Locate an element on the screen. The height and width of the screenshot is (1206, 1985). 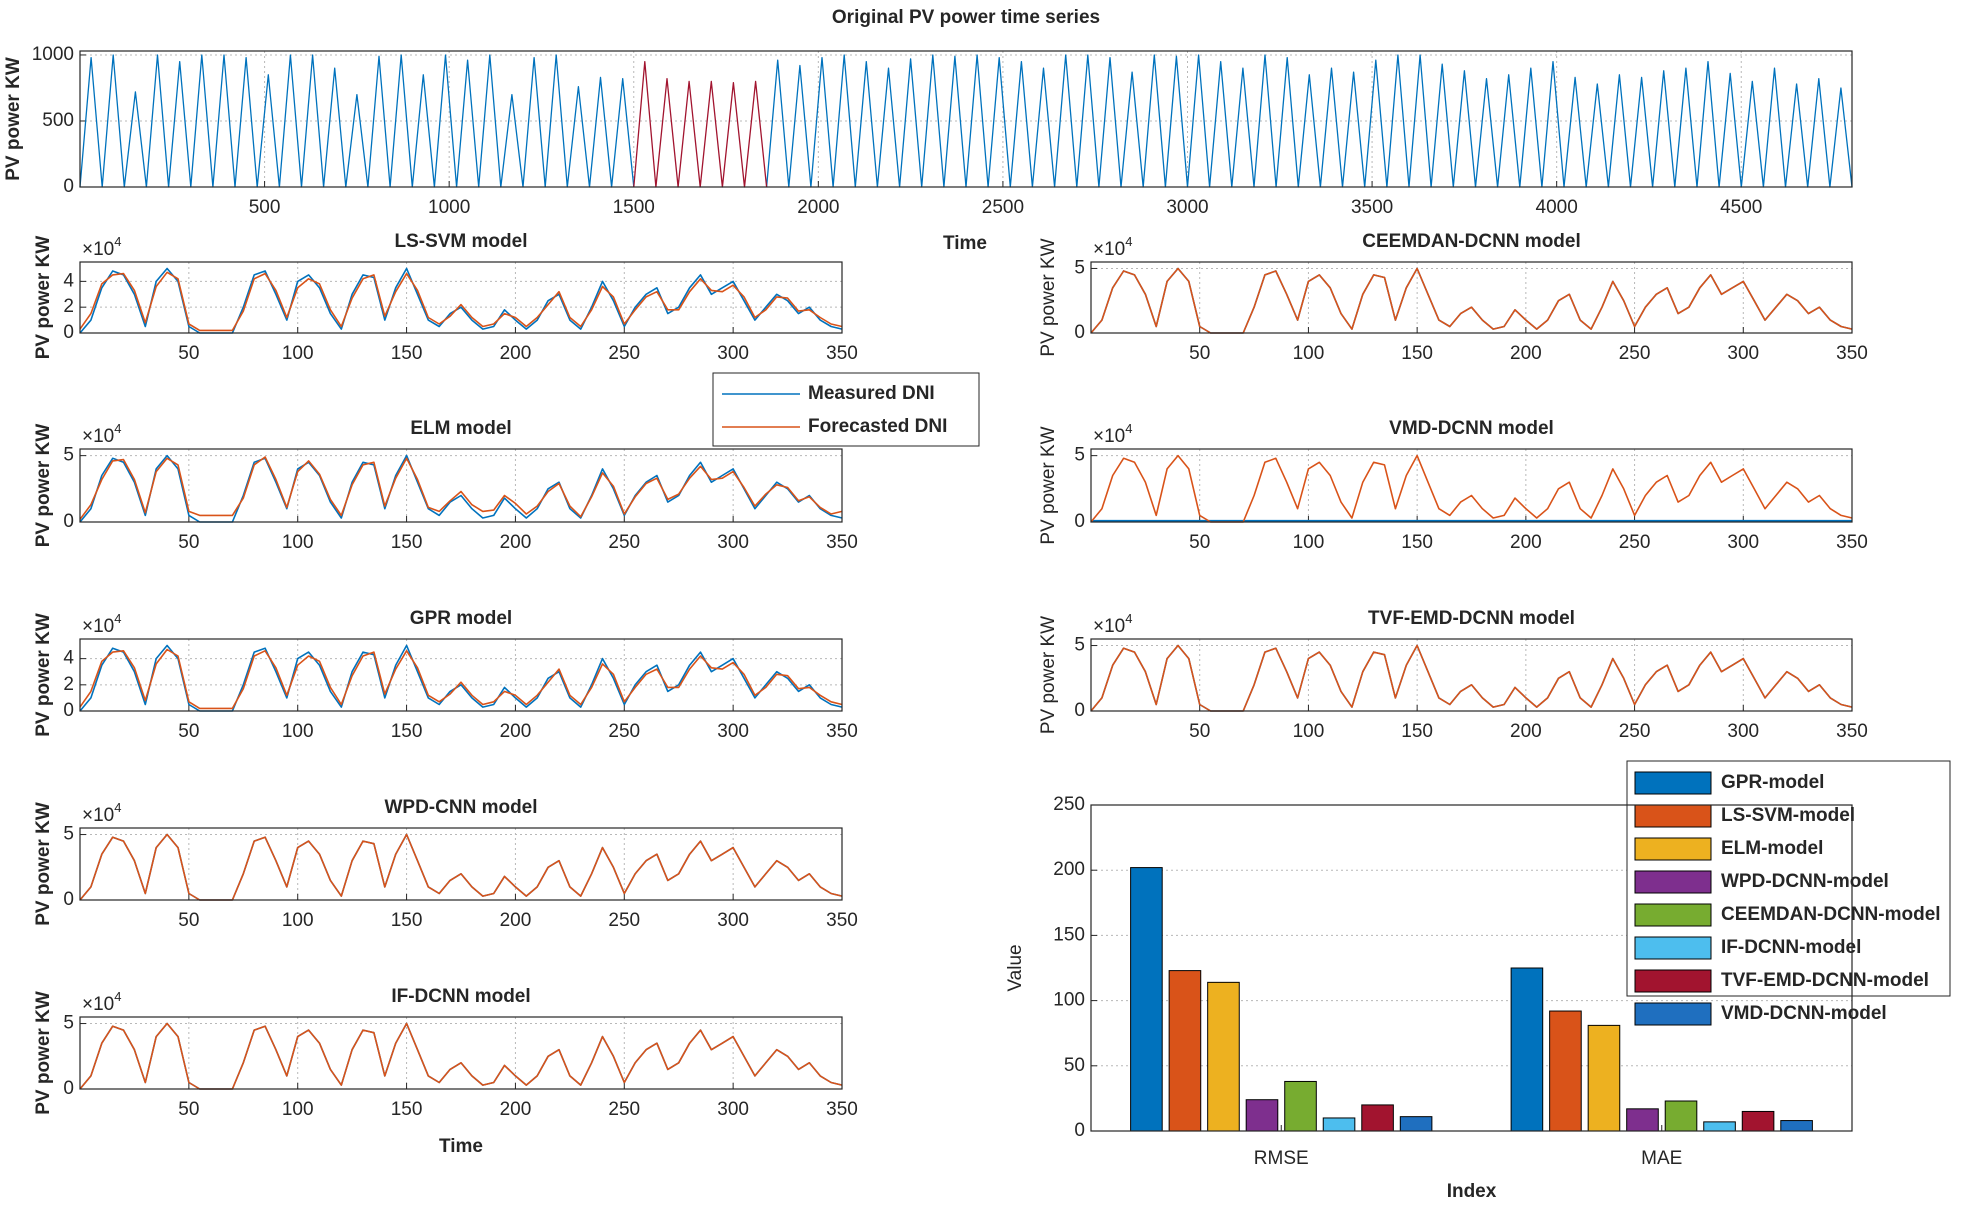
x-tick-label: 2500 is located at coordinates (1003, 207).